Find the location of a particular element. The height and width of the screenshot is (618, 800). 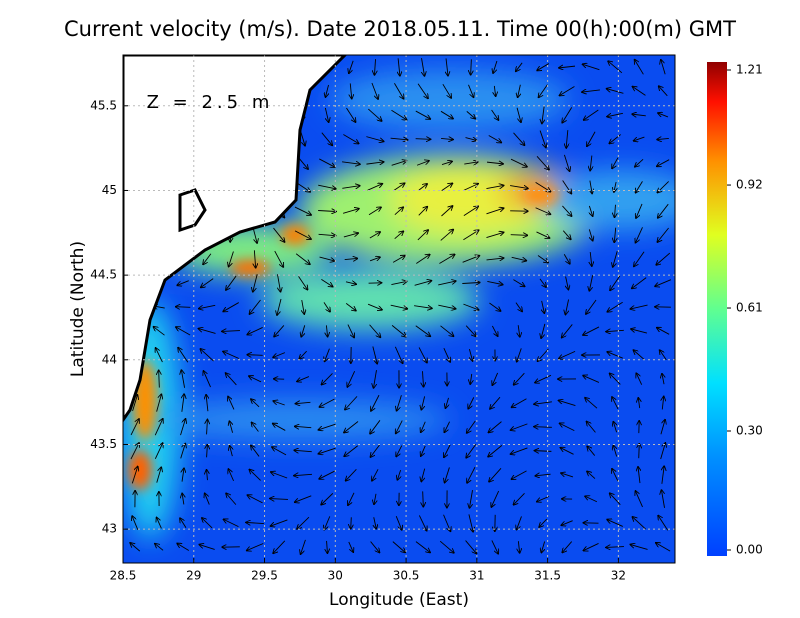

x-tick-label: 31.5 is located at coordinates (547, 576).